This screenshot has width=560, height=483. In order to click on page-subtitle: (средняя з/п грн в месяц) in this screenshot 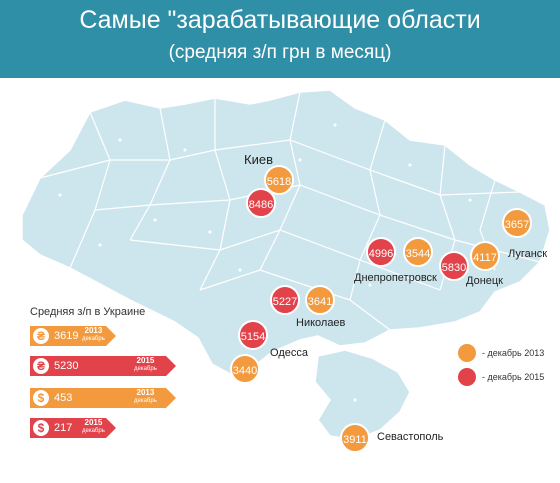, I will do `click(280, 52)`.